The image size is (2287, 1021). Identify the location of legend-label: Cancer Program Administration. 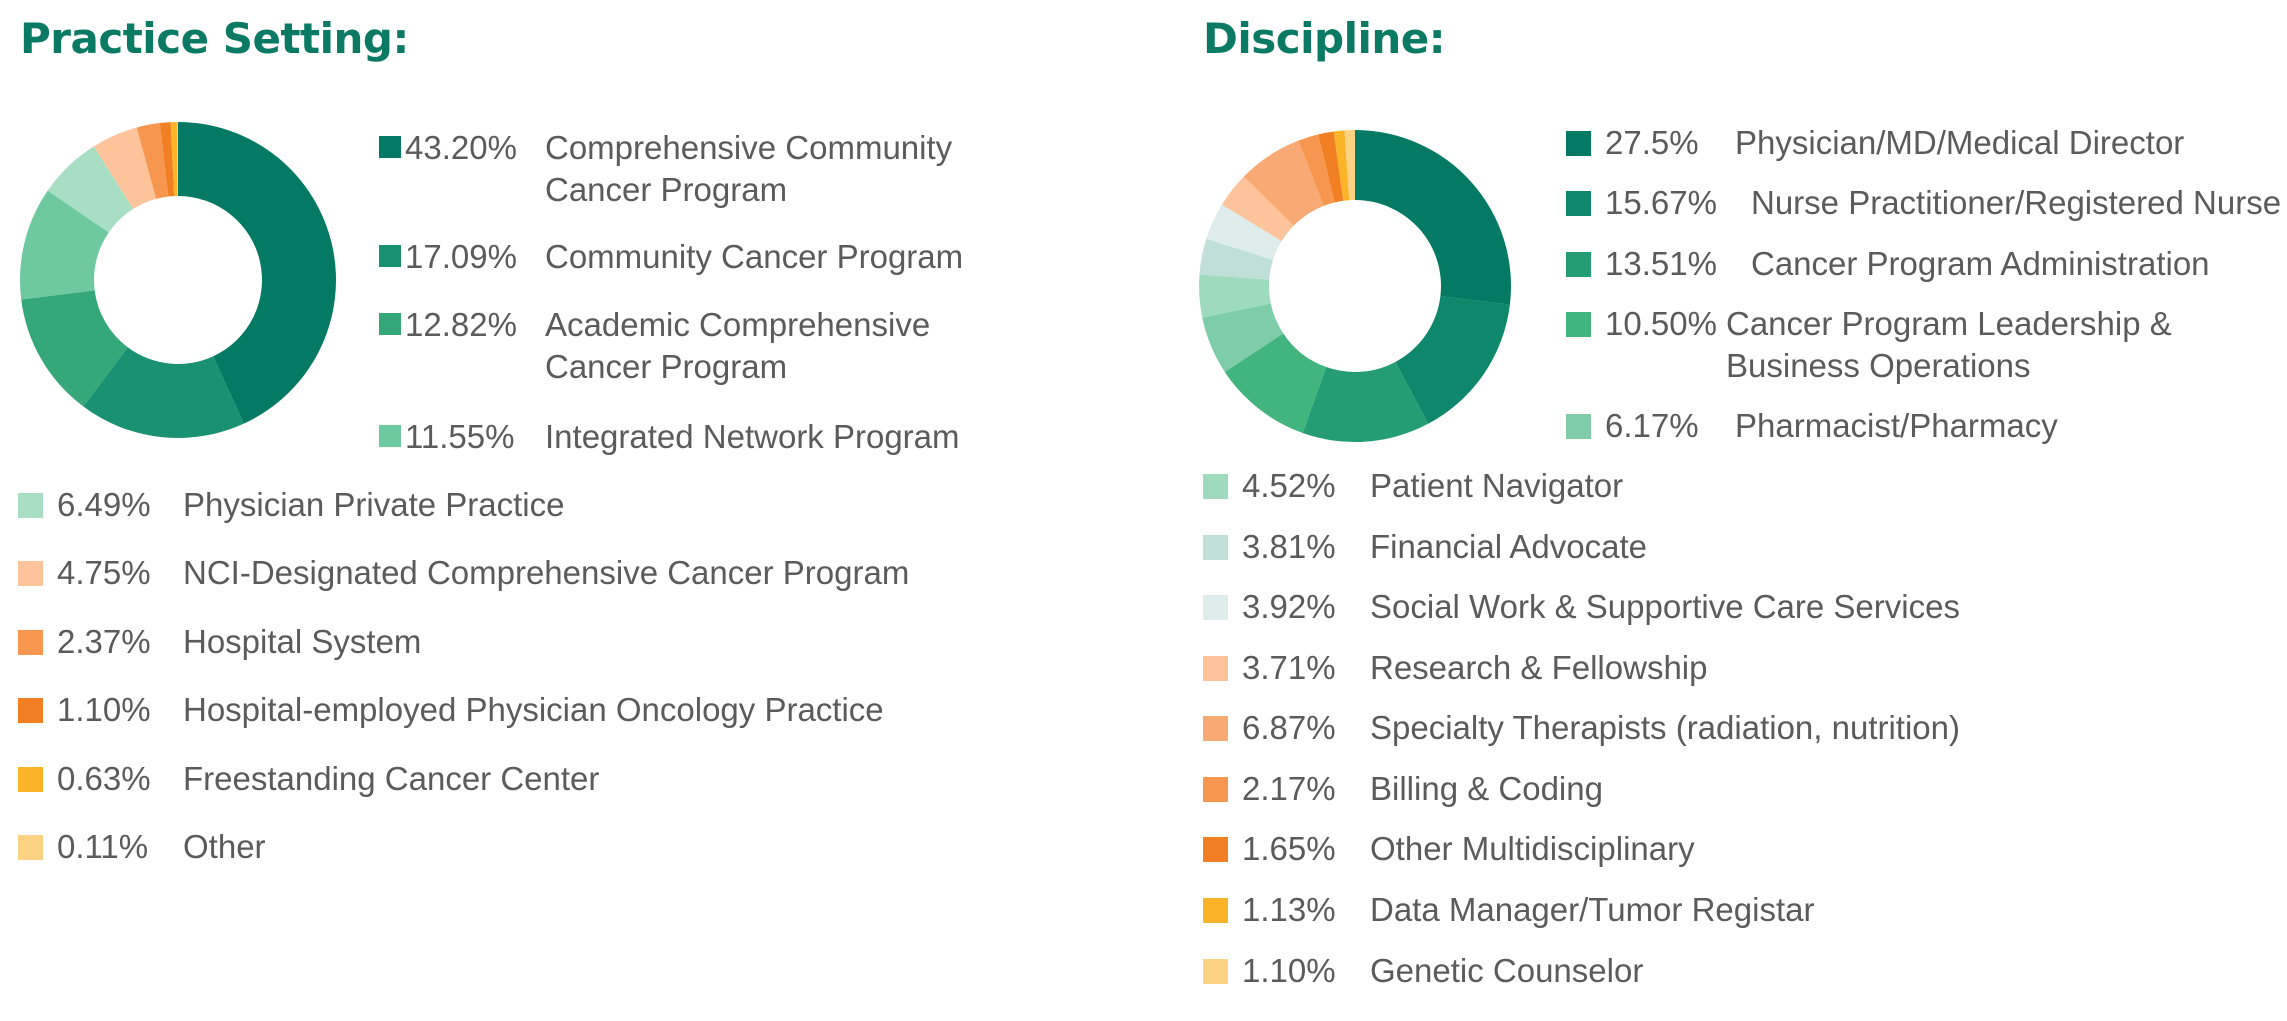
(1980, 263).